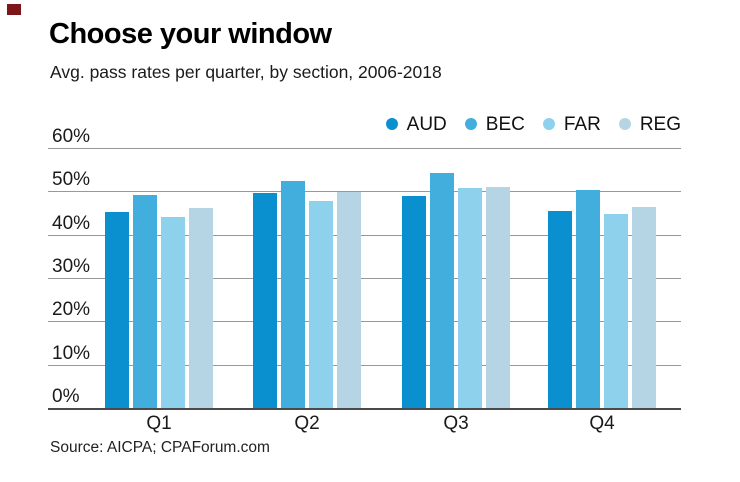 The image size is (740, 482). I want to click on y-tick-label-60: 60%, so click(71, 136).